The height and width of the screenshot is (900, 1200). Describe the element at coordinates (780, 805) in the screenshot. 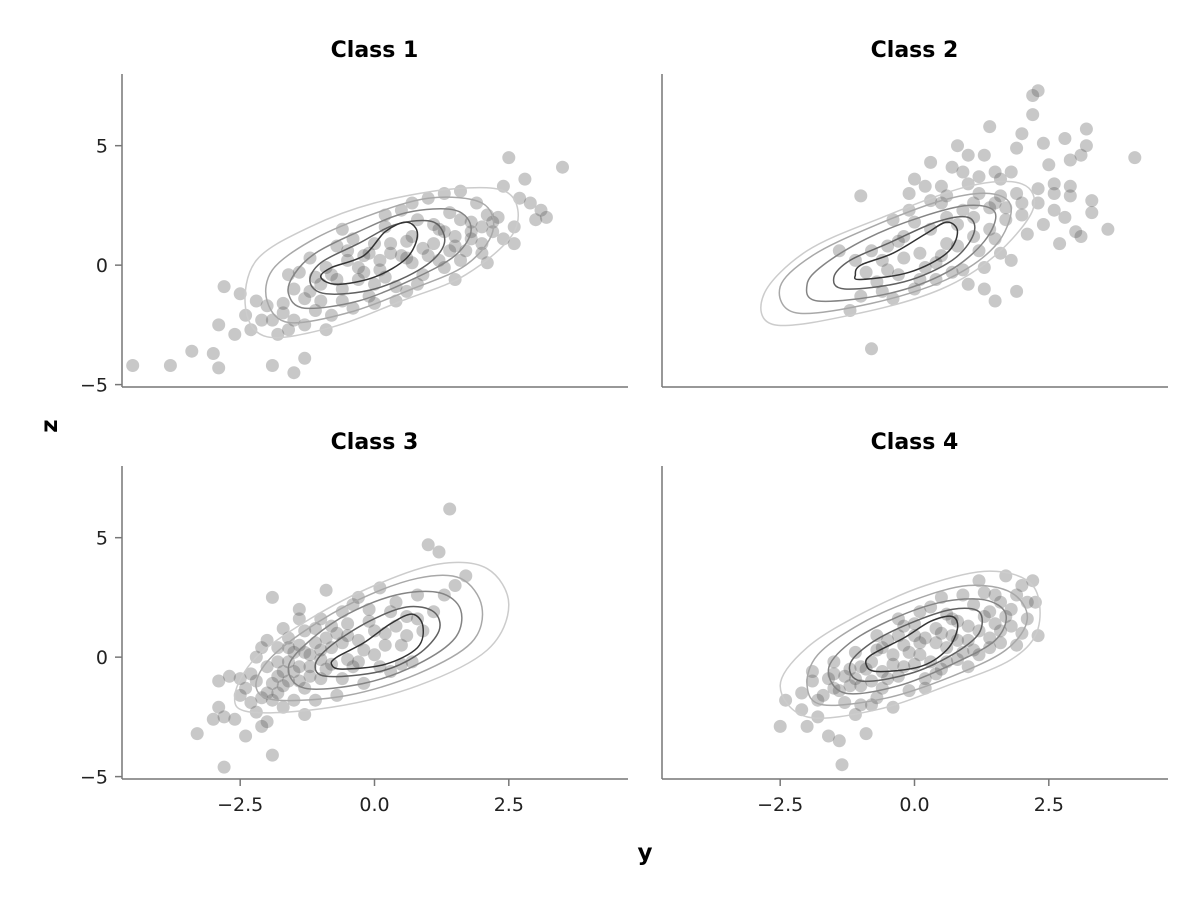

I see `x-tick-label: −2.5` at that location.